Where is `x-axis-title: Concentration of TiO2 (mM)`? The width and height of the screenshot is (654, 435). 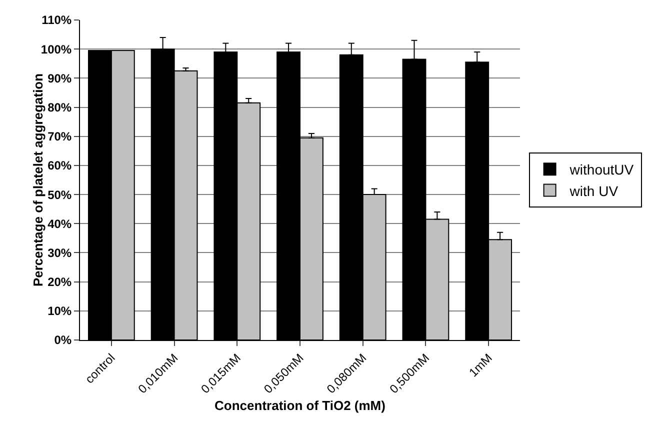 x-axis-title: Concentration of TiO2 (mM) is located at coordinates (300, 406).